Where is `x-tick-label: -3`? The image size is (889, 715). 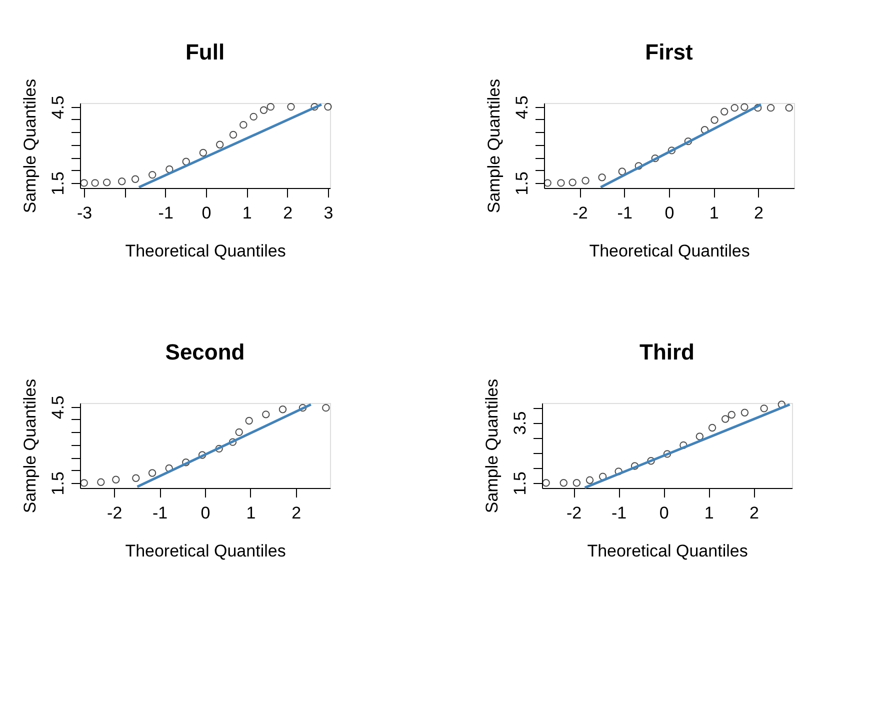 x-tick-label: -3 is located at coordinates (84, 213).